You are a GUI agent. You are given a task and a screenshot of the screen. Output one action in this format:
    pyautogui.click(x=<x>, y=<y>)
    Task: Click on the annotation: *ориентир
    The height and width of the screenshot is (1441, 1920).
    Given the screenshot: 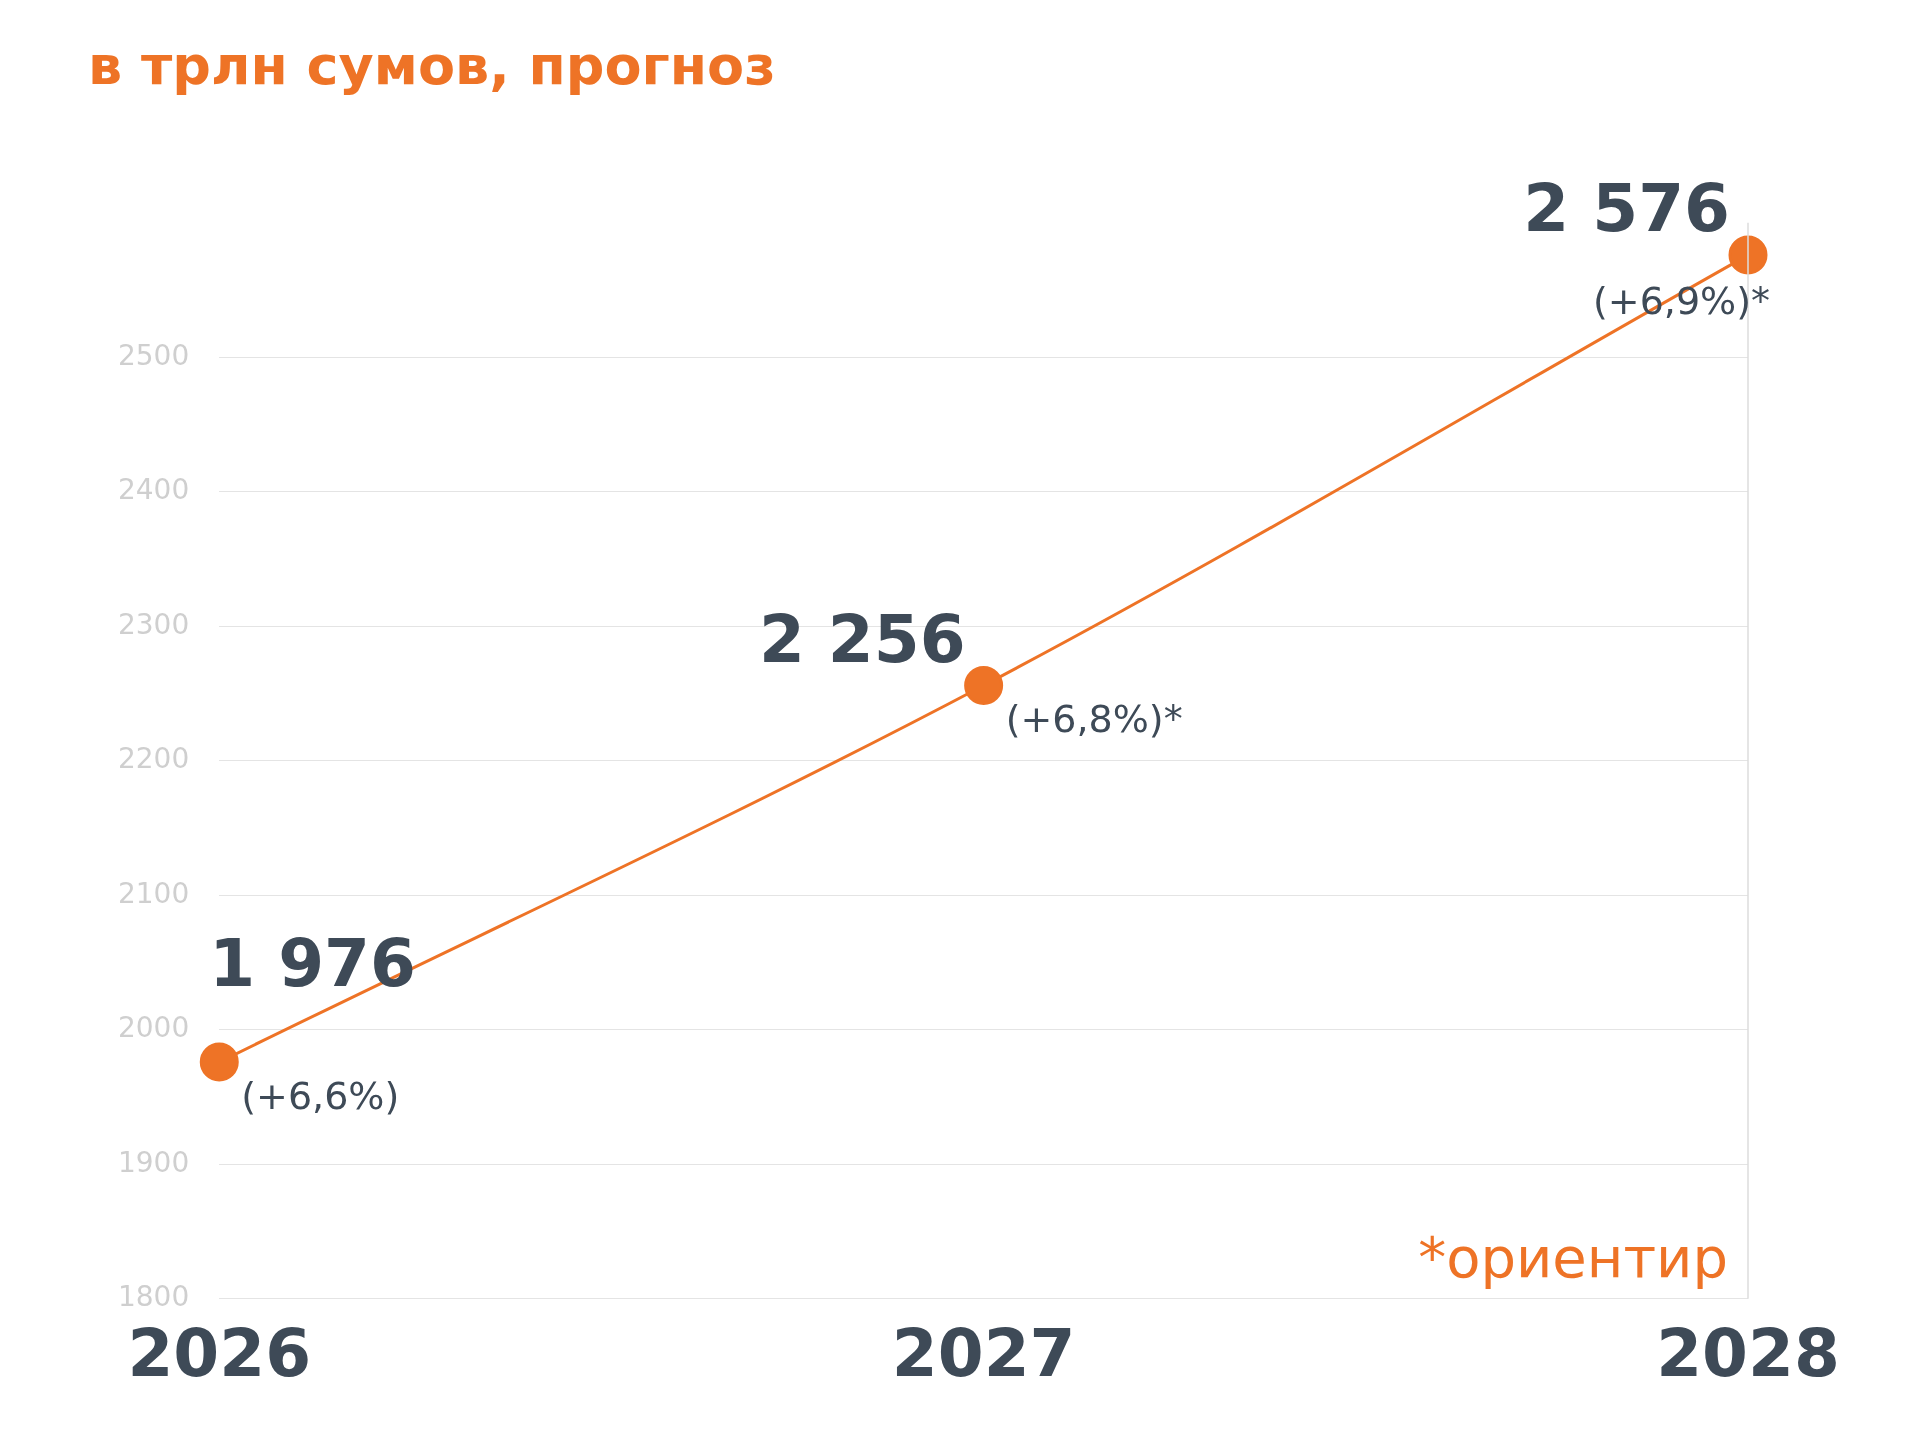 What is the action you would take?
    pyautogui.click(x=1573, y=1258)
    